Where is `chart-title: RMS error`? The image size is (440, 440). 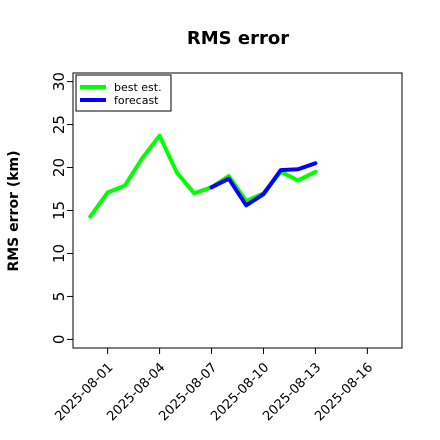
chart-title: RMS error is located at coordinates (238, 38).